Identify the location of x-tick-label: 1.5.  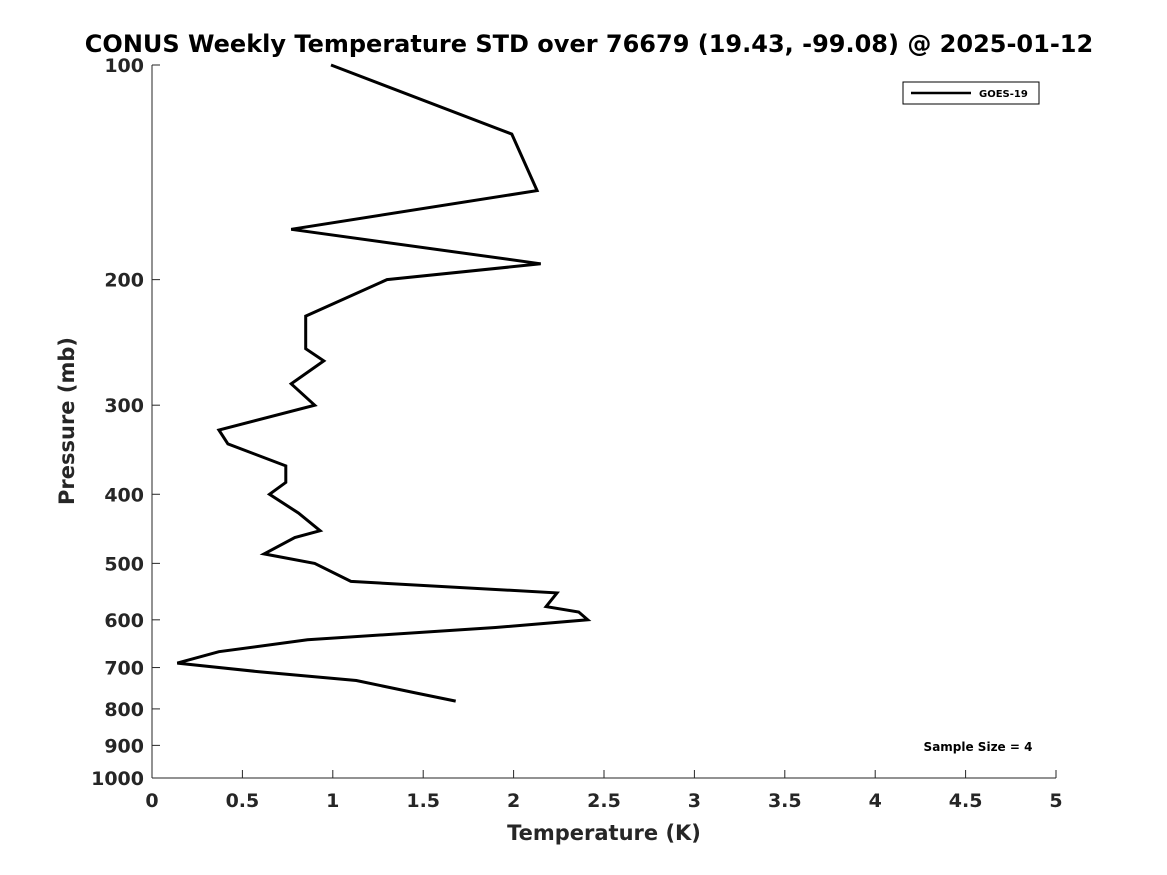
(423, 801).